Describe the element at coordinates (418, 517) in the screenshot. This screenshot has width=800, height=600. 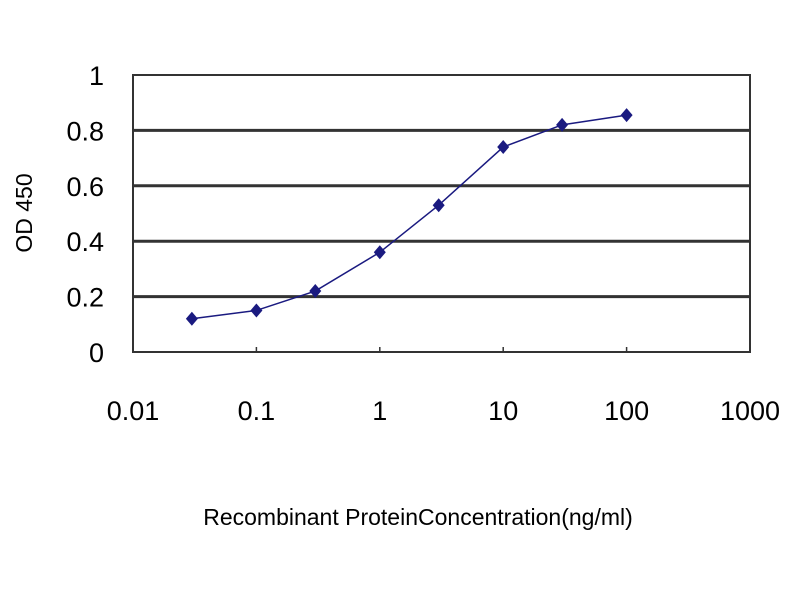
I see `x-axis-label: Recombinant ProteinConcentration(ng/ml)` at that location.